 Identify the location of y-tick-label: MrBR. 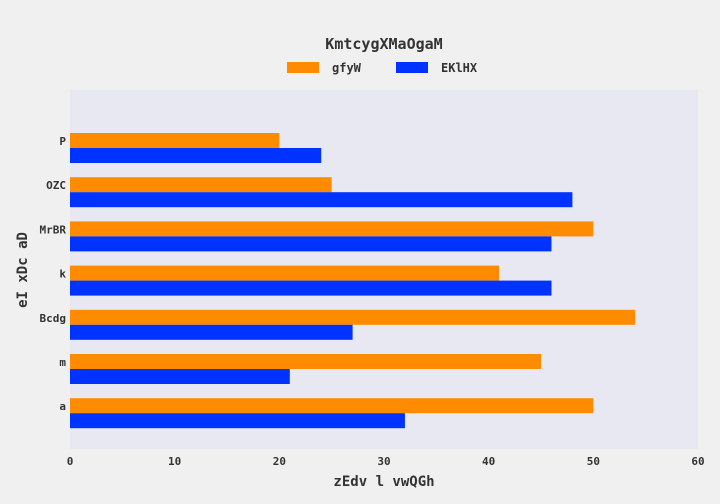
(53, 229).